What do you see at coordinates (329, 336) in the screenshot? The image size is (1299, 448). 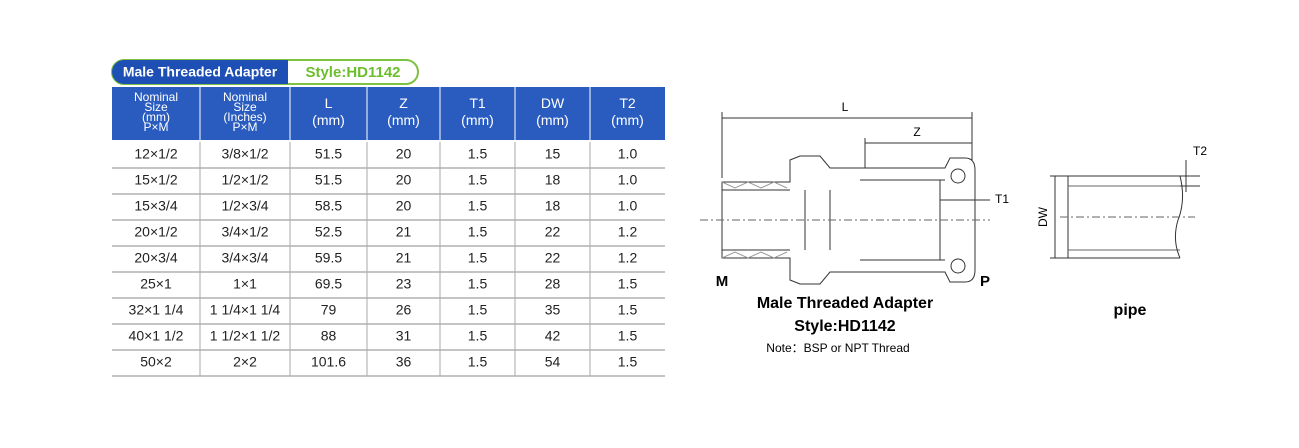 I see `cell: 88` at bounding box center [329, 336].